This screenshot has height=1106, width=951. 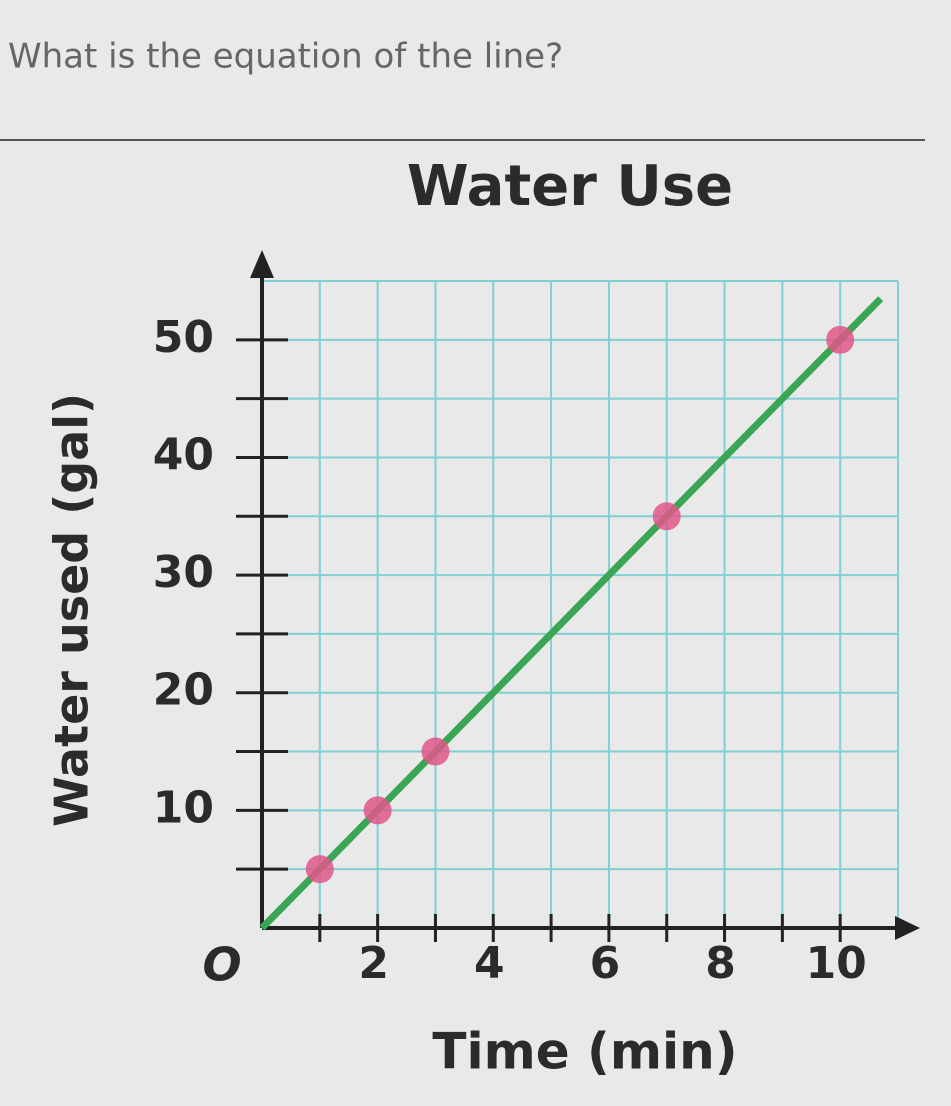 What do you see at coordinates (183, 690) in the screenshot?
I see `y-tick-label: 20` at bounding box center [183, 690].